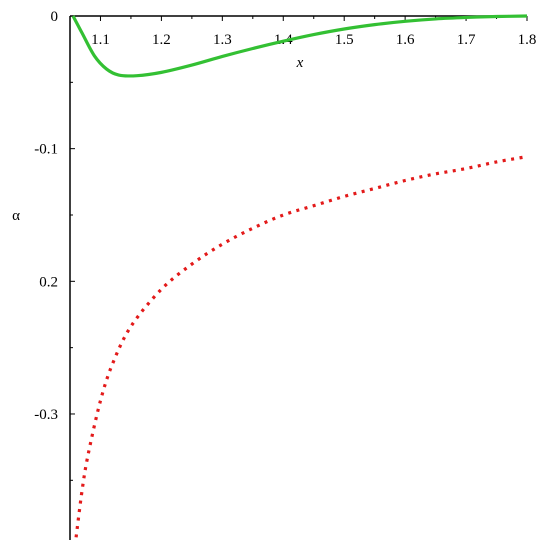 This screenshot has height=550, width=545. I want to click on y-axis-label: α, so click(16, 216).